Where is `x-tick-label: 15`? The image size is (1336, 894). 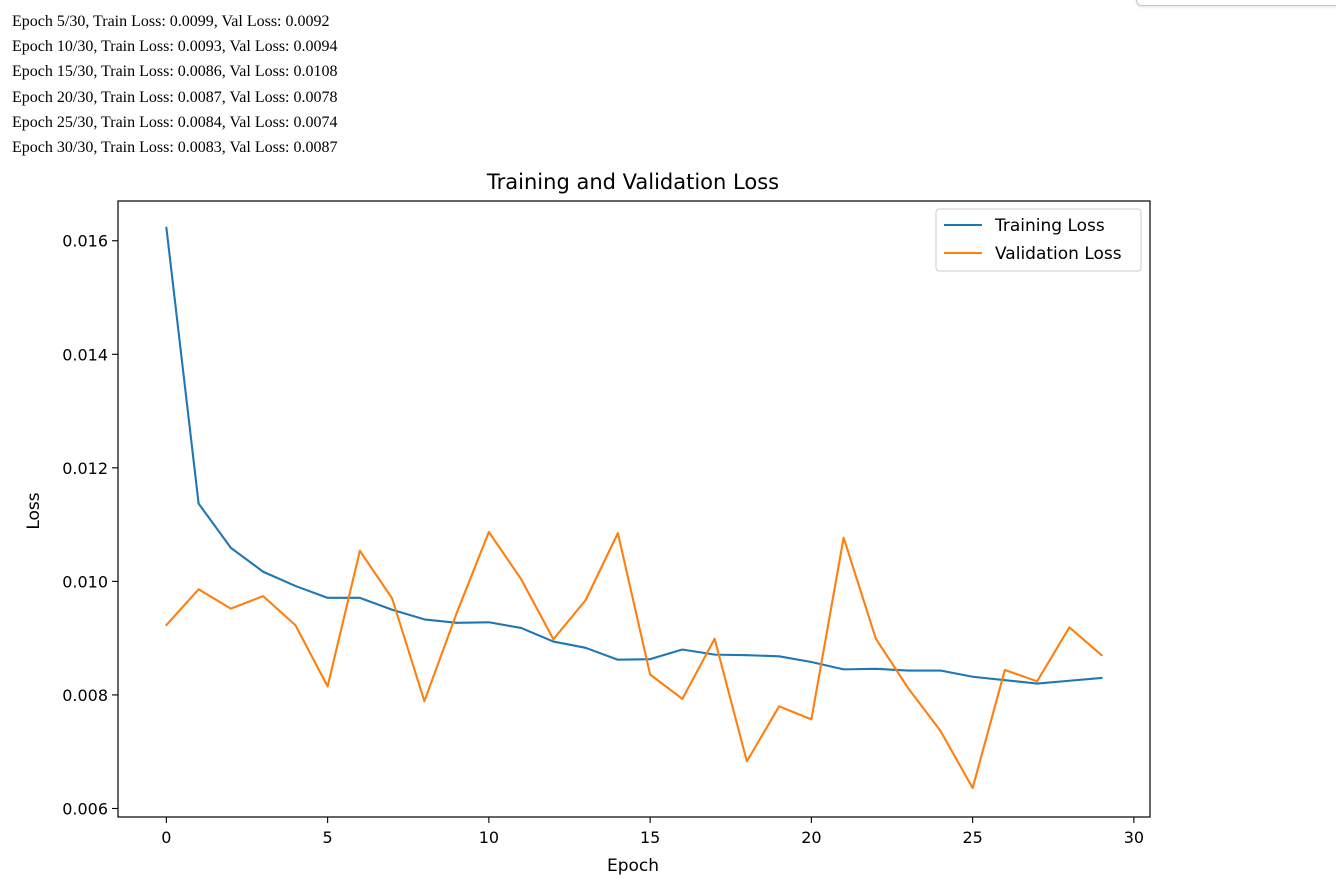 x-tick-label: 15 is located at coordinates (650, 837).